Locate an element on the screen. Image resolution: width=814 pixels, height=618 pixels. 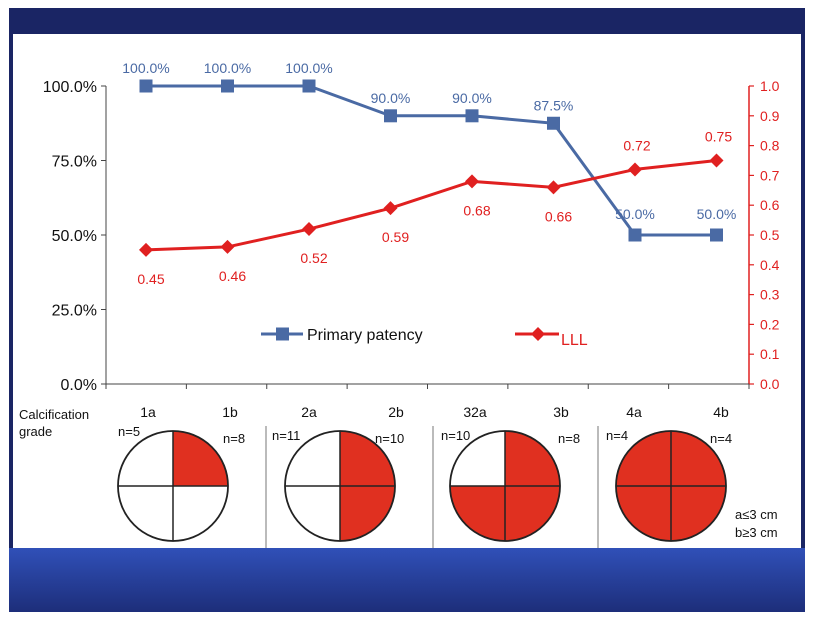
series-line-lll is located at coordinates (431, 205).